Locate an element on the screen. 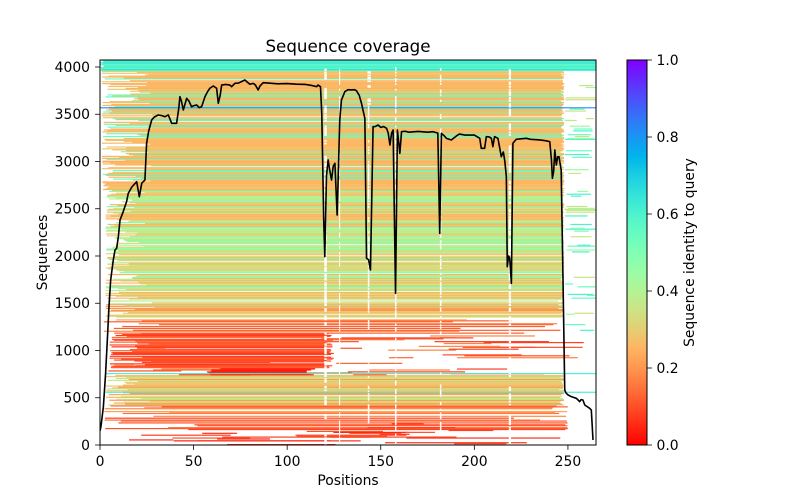 The width and height of the screenshot is (800, 500). x-tick-label: 100 is located at coordinates (287, 462).